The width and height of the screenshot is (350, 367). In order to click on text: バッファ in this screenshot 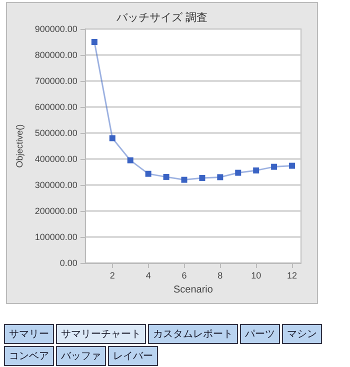, I will do `click(81, 356)`.